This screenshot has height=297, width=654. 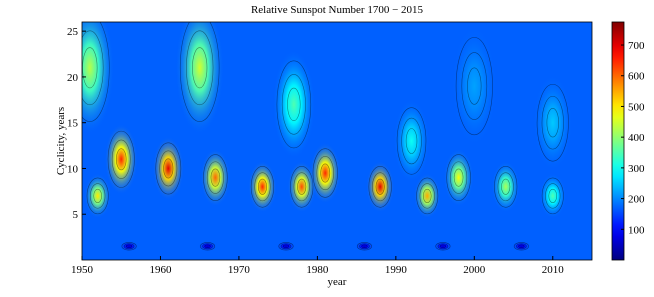 I want to click on colorbar-tick-label: 400, so click(x=636, y=138).